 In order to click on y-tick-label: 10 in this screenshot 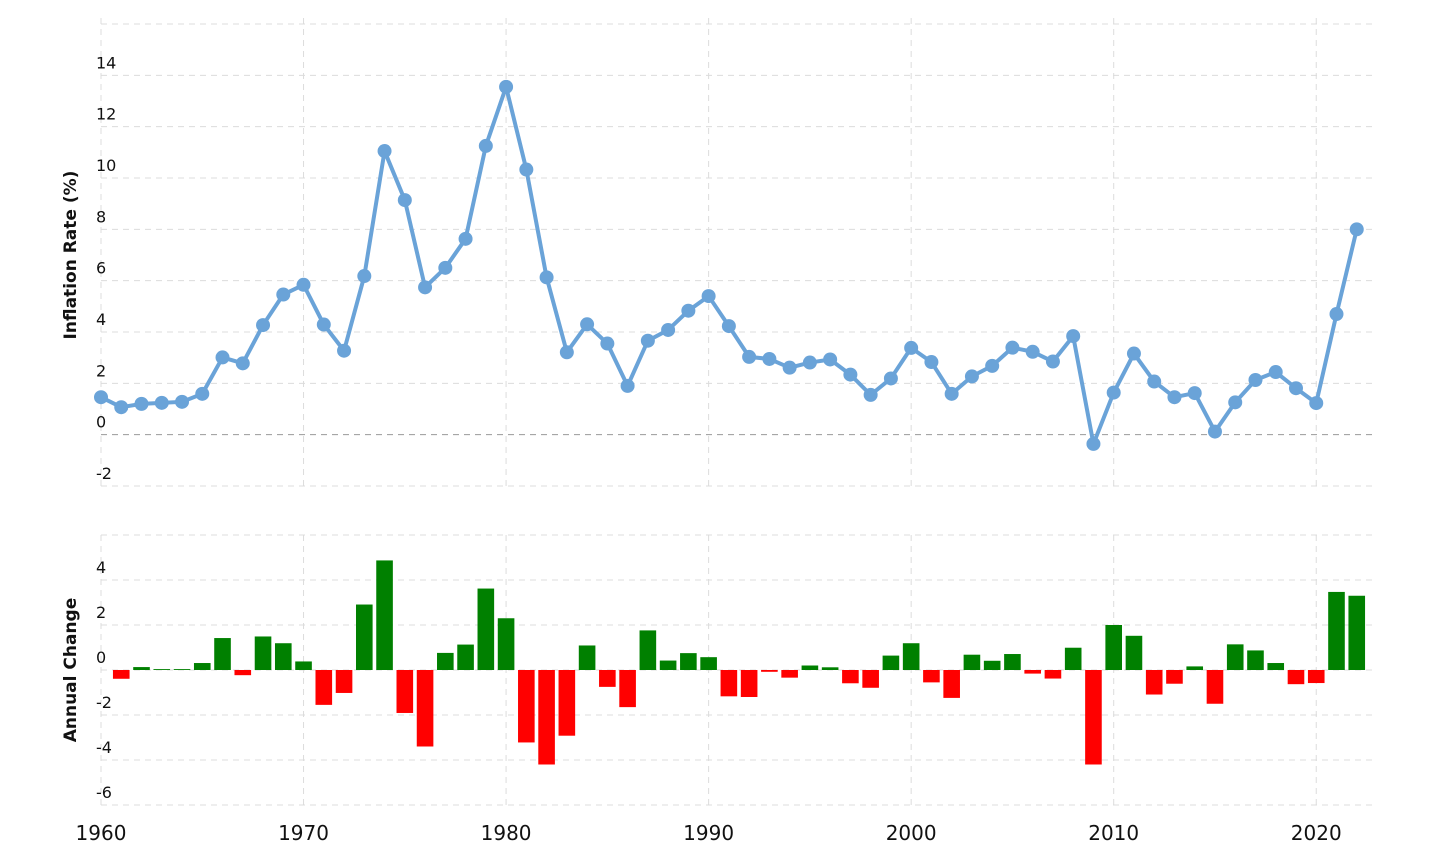, I will do `click(106, 165)`.